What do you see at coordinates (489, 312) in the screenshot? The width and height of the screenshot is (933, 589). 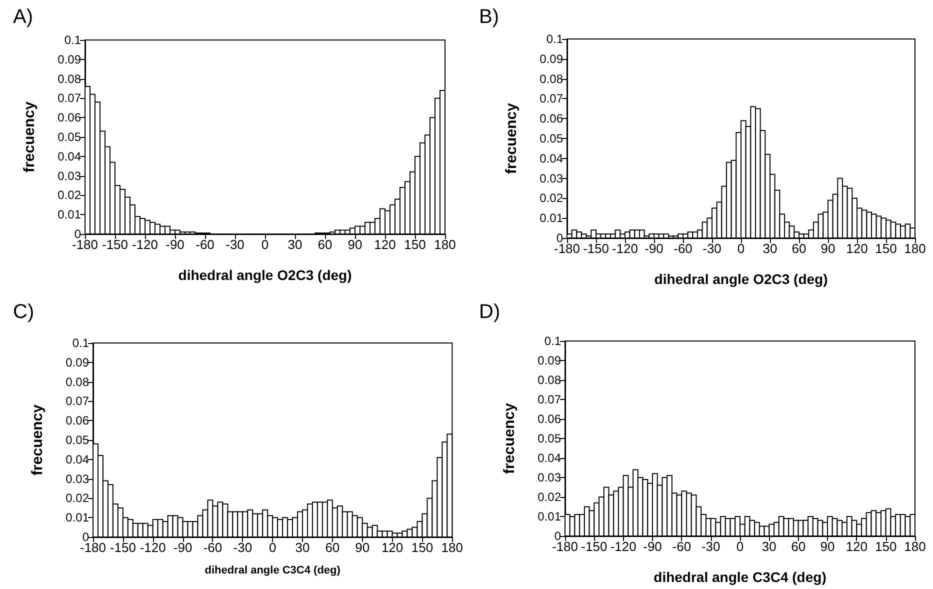 I see `chart-title: D)` at bounding box center [489, 312].